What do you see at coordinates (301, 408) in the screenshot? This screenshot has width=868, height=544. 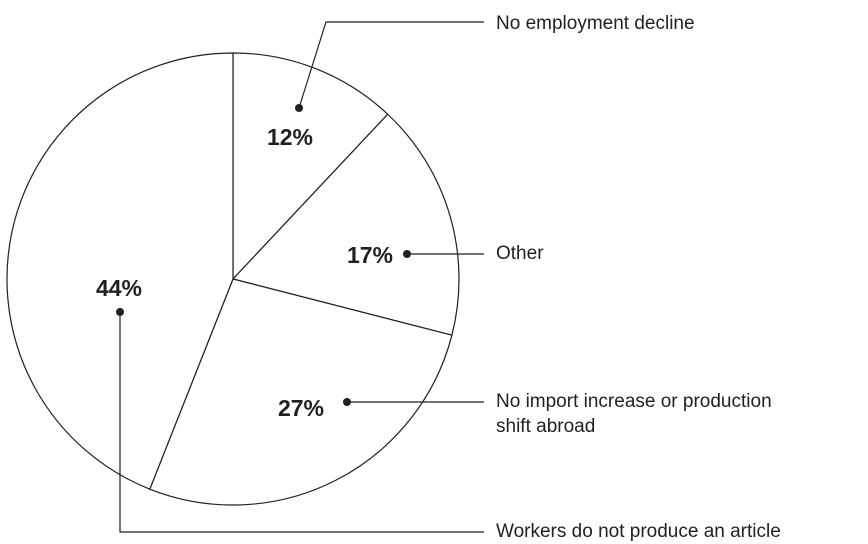 I see `value-label-no-import-increase: 27%` at bounding box center [301, 408].